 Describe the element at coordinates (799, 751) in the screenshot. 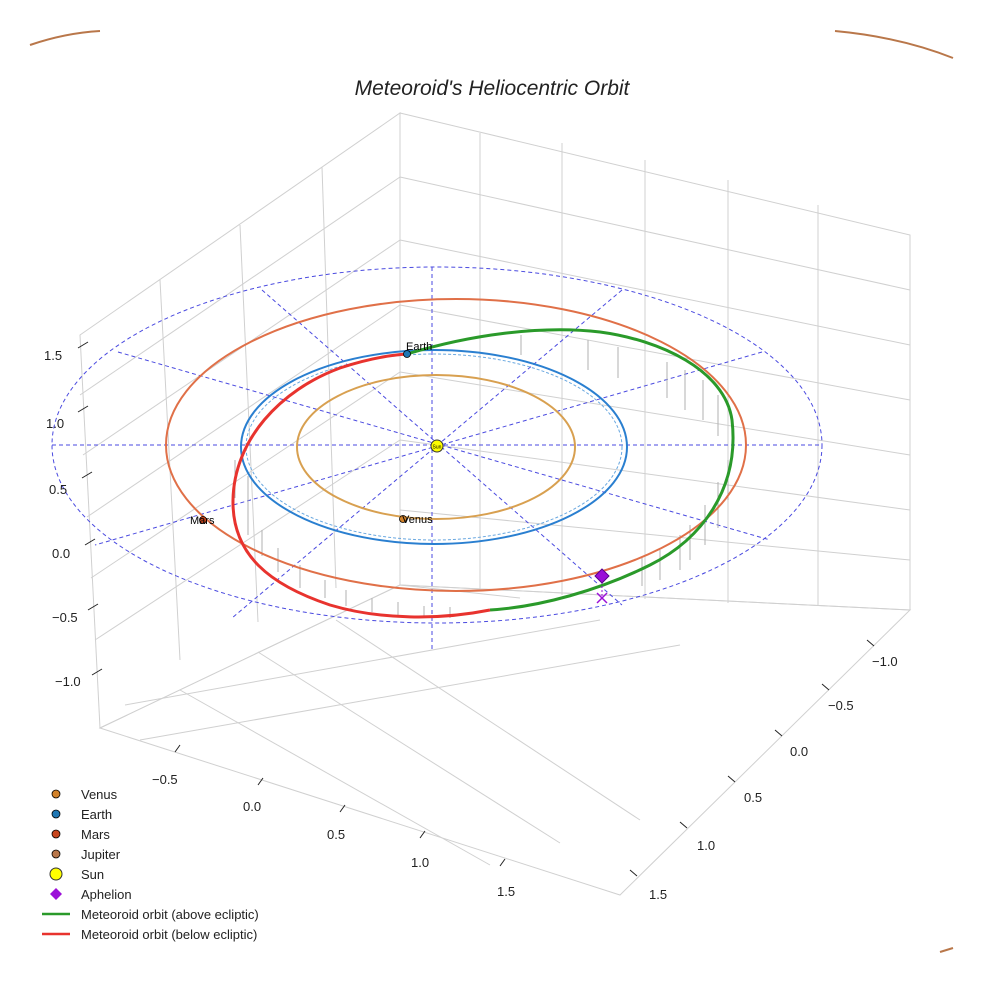

I see `y-tick-label: 0.0` at that location.